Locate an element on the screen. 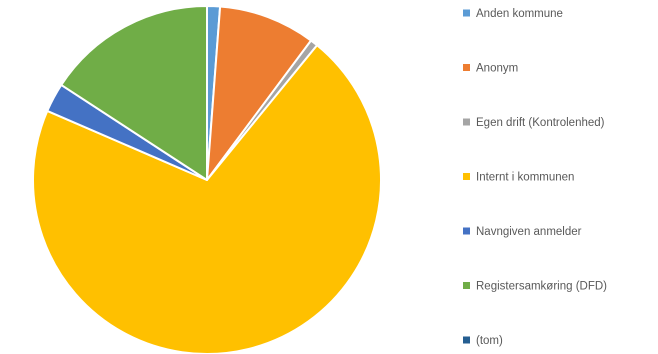 The width and height of the screenshot is (658, 354). legend-item-4: Navngiven anmelder is located at coordinates (522, 232).